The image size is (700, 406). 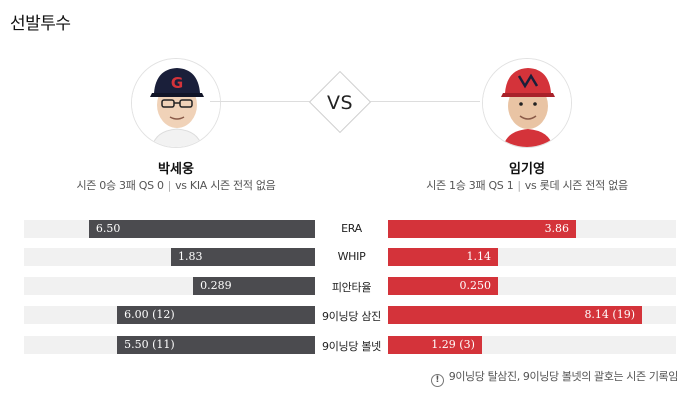 I want to click on left-track: 0.289, so click(x=169, y=286).